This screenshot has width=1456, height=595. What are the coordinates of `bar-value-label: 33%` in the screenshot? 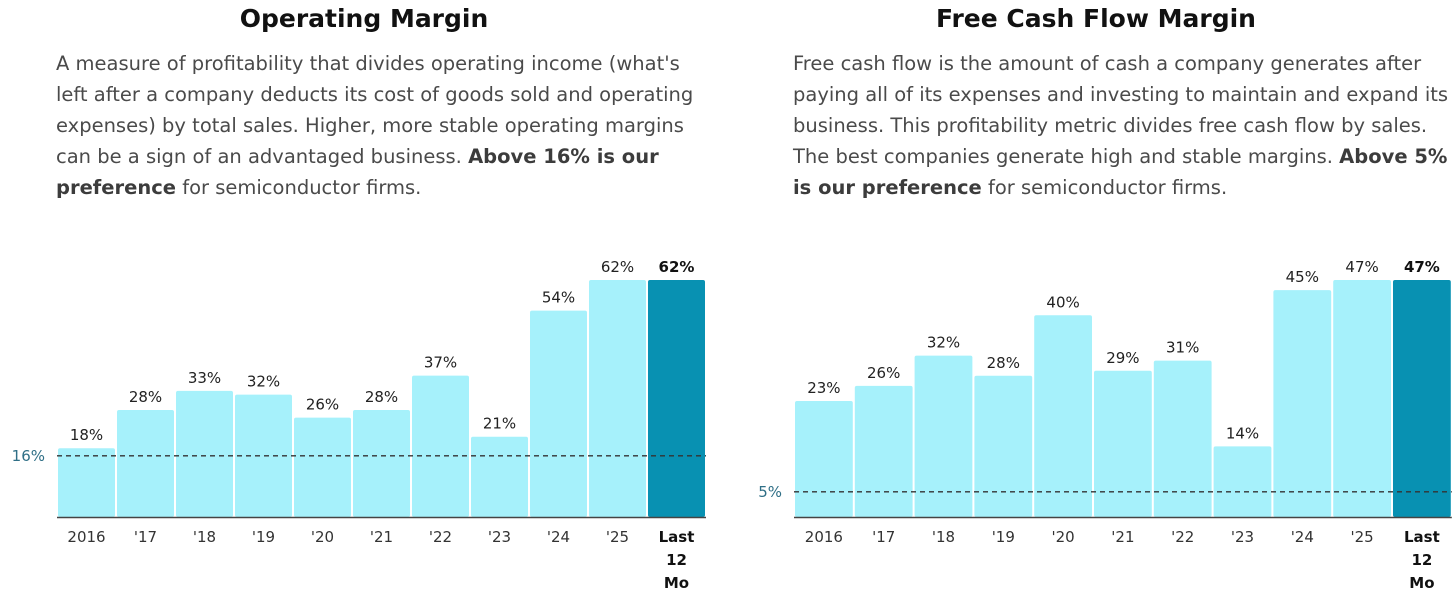 It's located at (204, 378).